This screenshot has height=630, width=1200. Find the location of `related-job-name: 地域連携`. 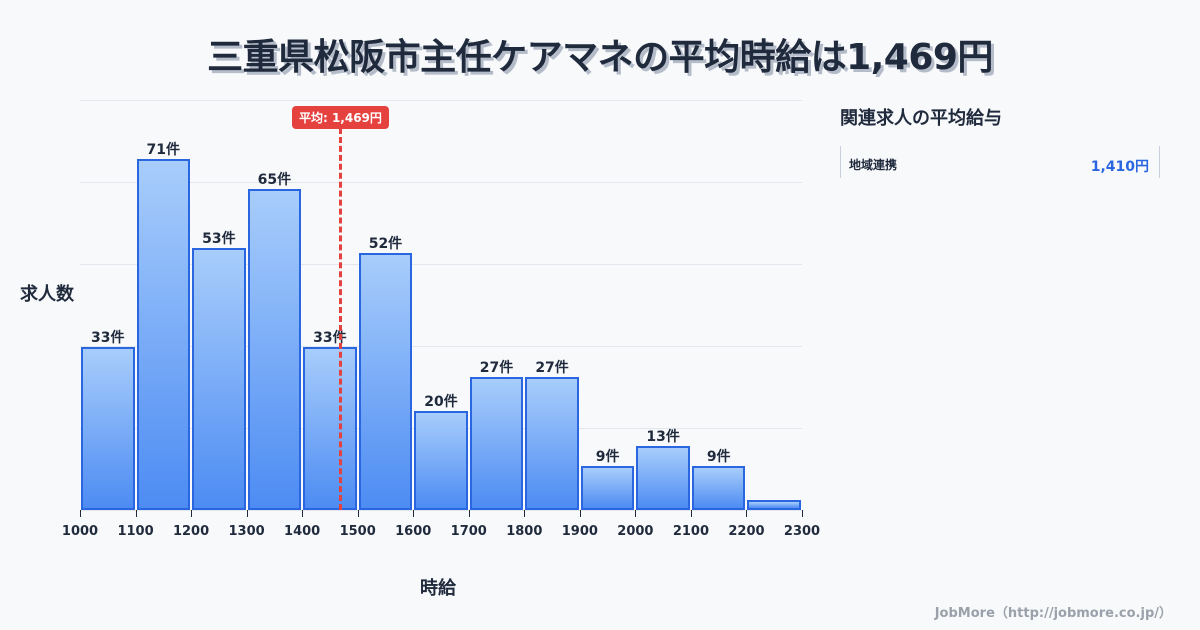

related-job-name: 地域連携 is located at coordinates (873, 165).